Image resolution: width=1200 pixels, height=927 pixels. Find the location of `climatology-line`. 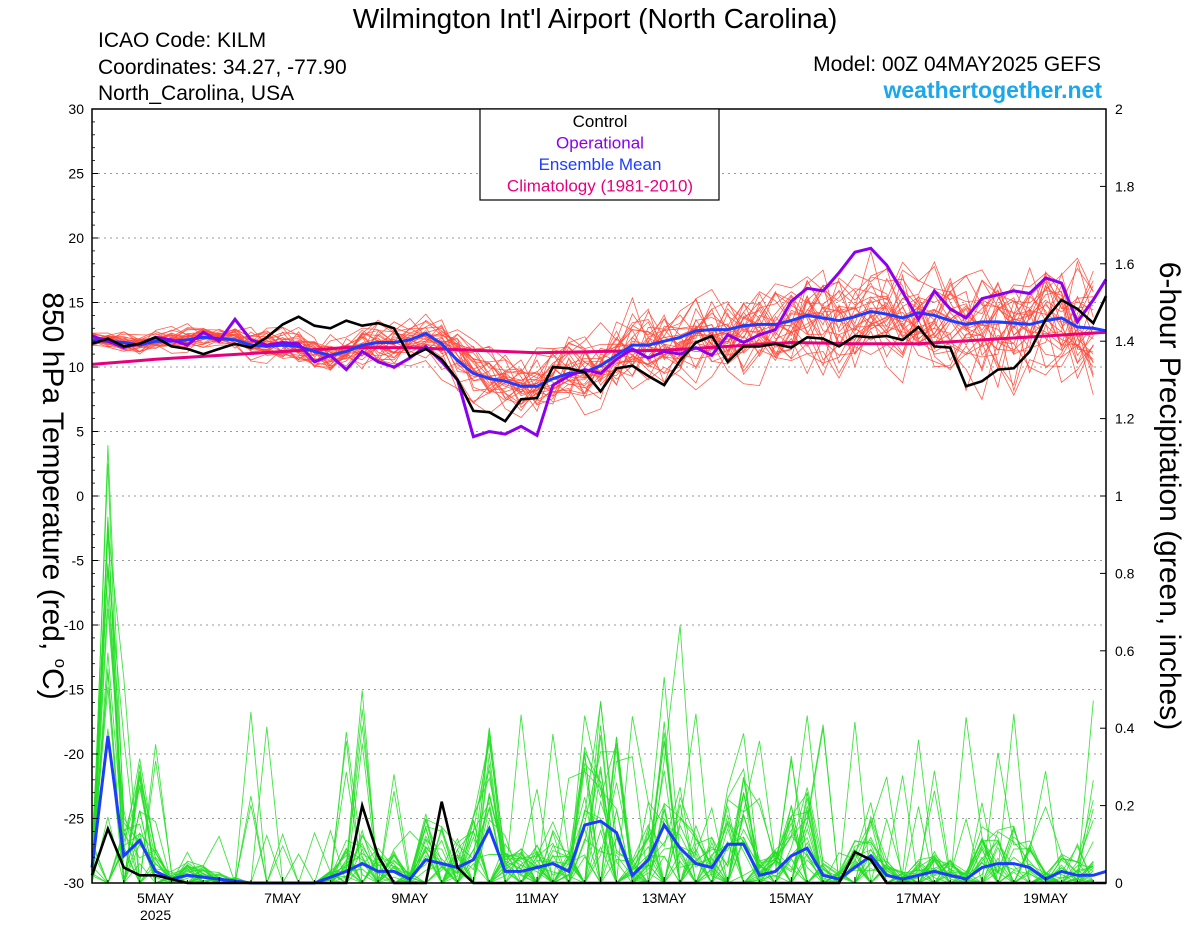

climatology-line is located at coordinates (599, 348).